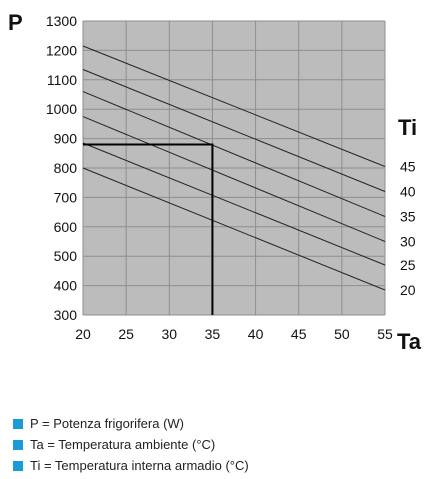  I want to click on y-tick-label: 400, so click(66, 286).